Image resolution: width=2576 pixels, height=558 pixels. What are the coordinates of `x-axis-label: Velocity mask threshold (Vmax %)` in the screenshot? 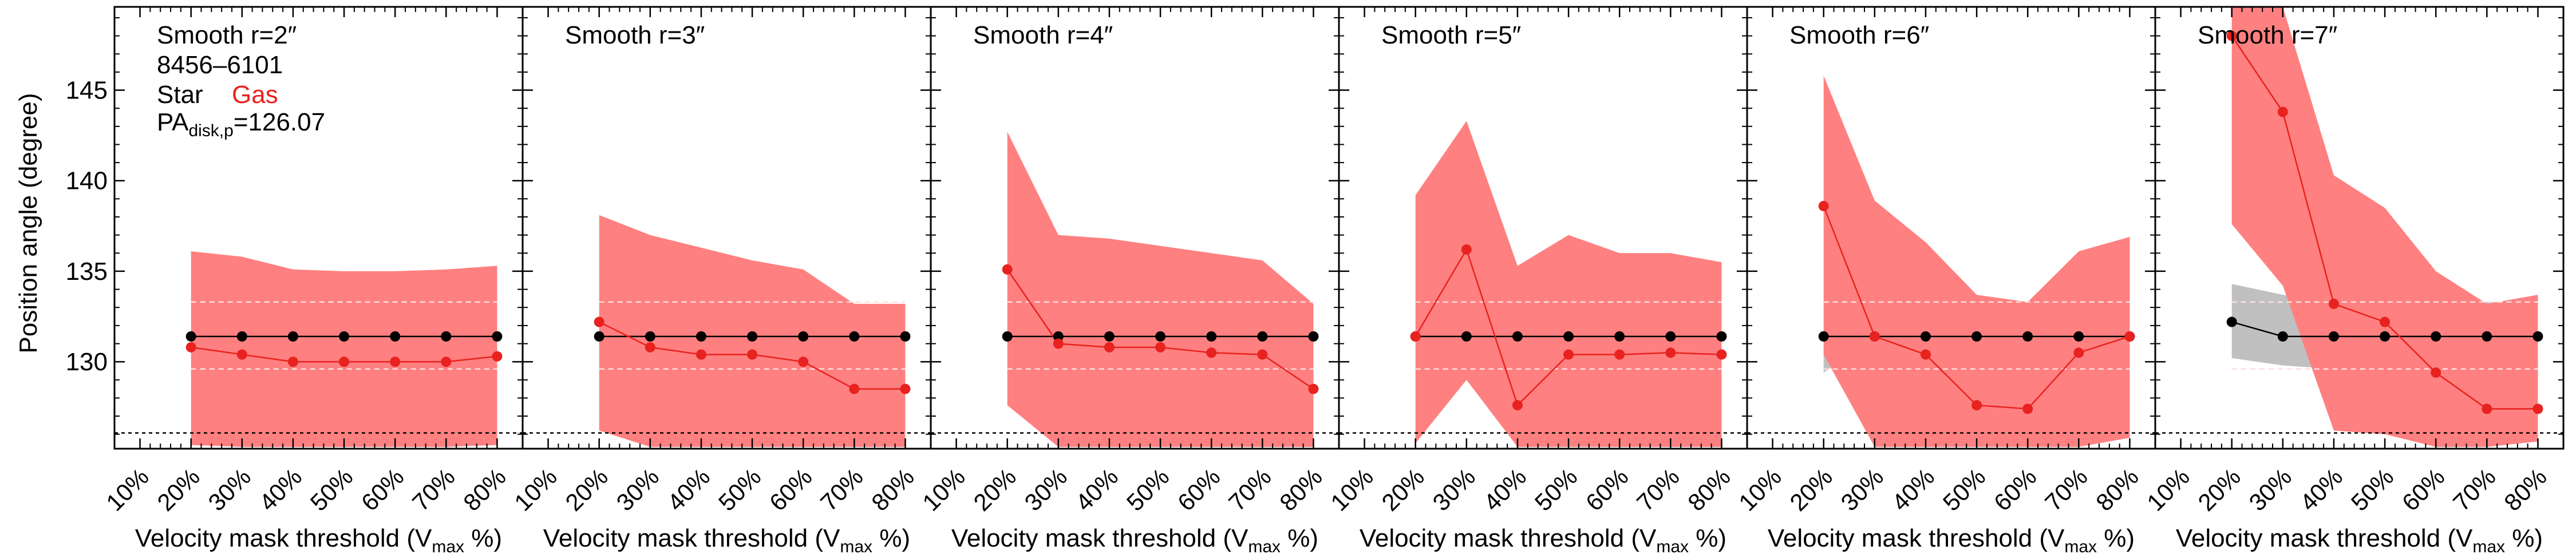 It's located at (1951, 540).